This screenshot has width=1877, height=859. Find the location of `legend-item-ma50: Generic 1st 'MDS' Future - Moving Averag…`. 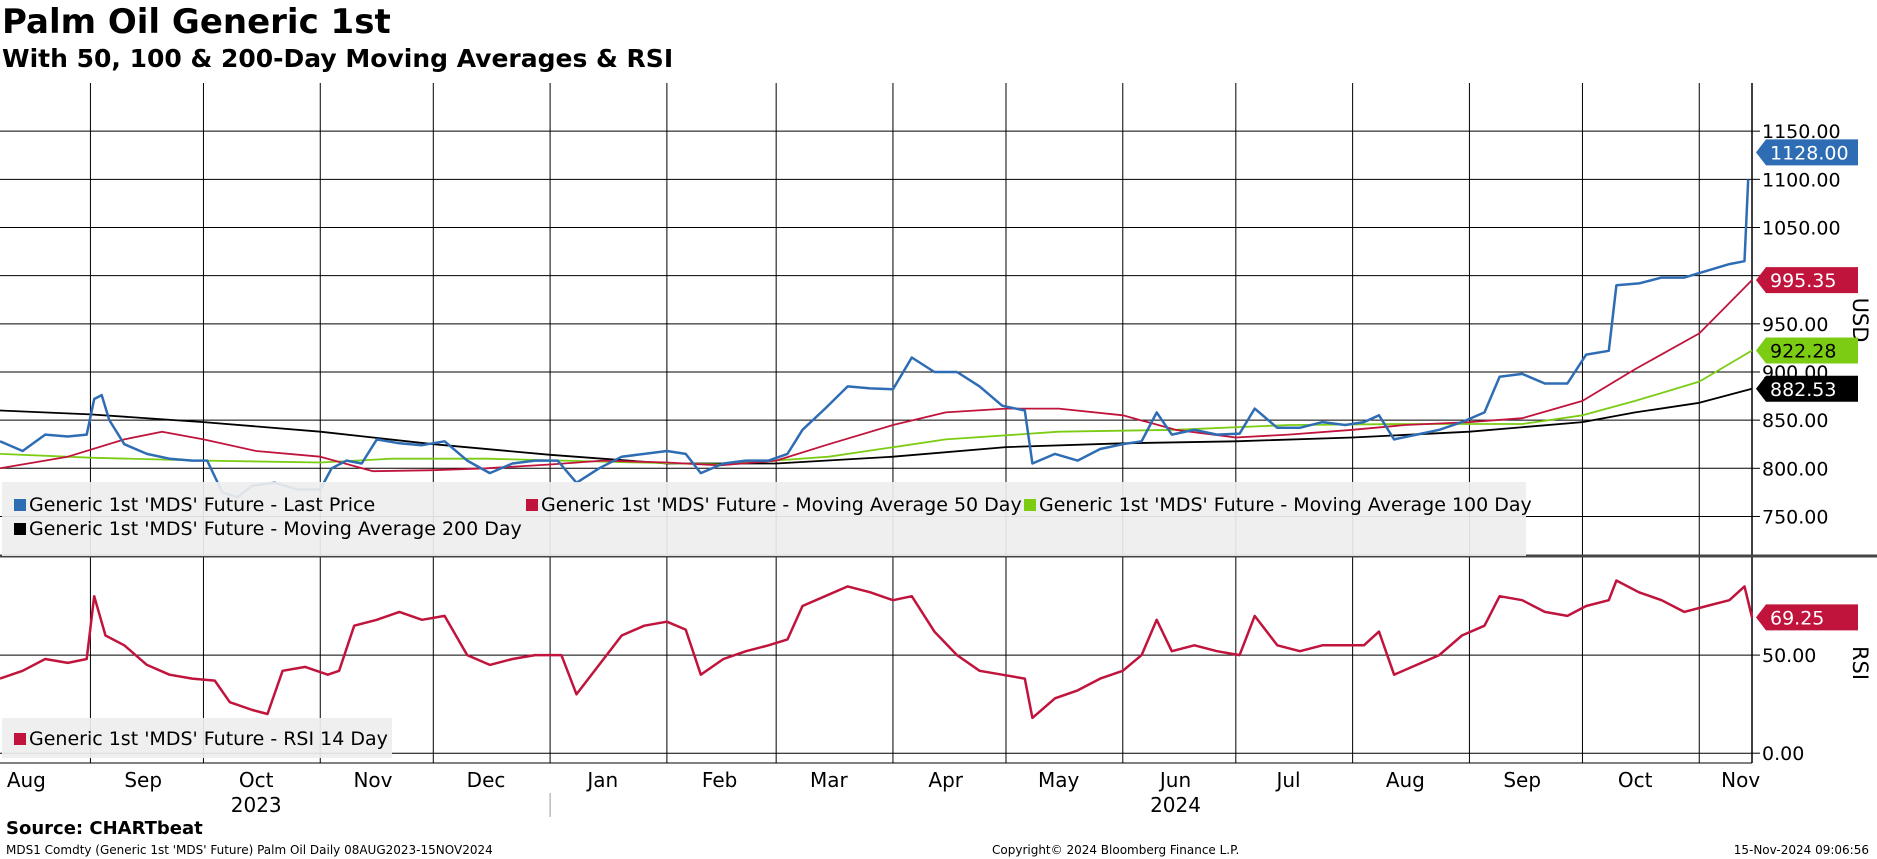

legend-item-ma50: Generic 1st 'MDS' Future - Moving Averag… is located at coordinates (774, 505).